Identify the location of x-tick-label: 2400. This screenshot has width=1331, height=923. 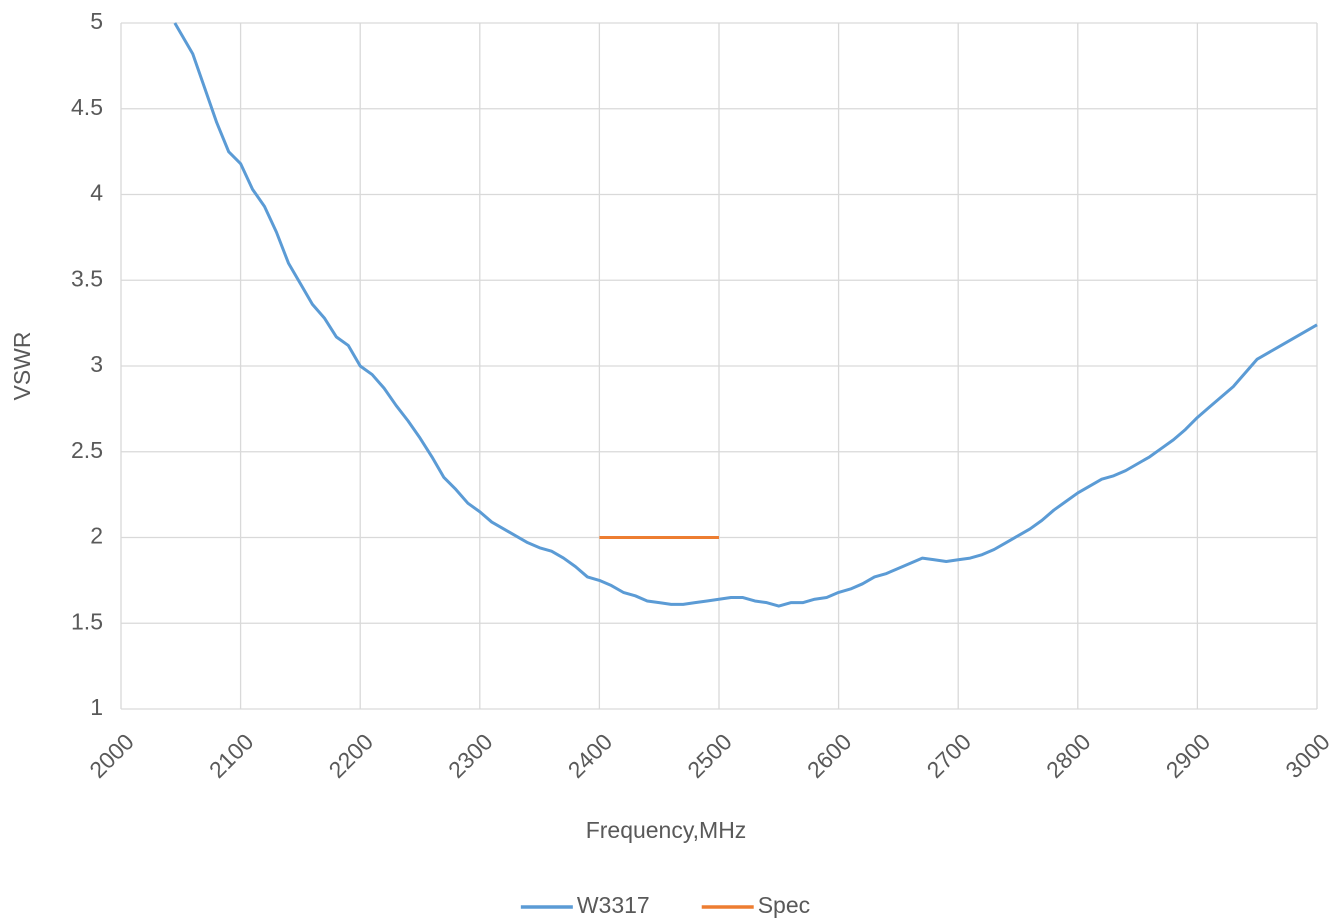
(590, 755).